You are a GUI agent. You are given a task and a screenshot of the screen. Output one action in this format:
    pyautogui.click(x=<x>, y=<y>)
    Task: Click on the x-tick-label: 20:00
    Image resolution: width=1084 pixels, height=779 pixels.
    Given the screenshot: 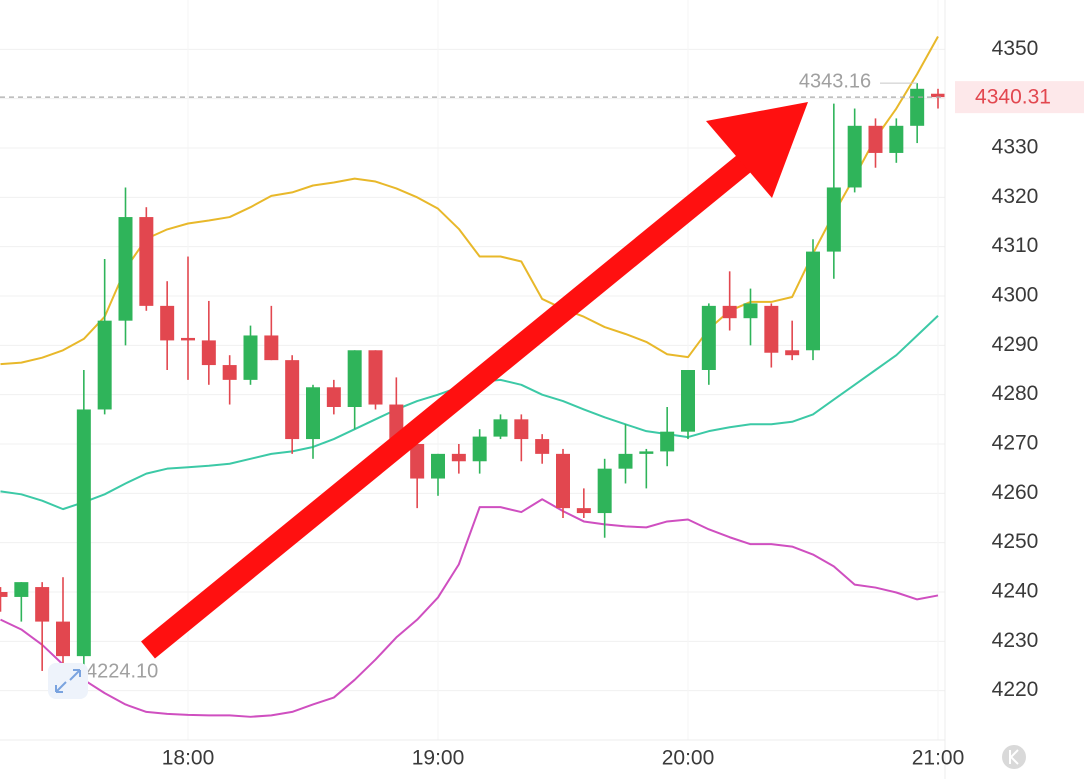 What is the action you would take?
    pyautogui.click(x=688, y=758)
    